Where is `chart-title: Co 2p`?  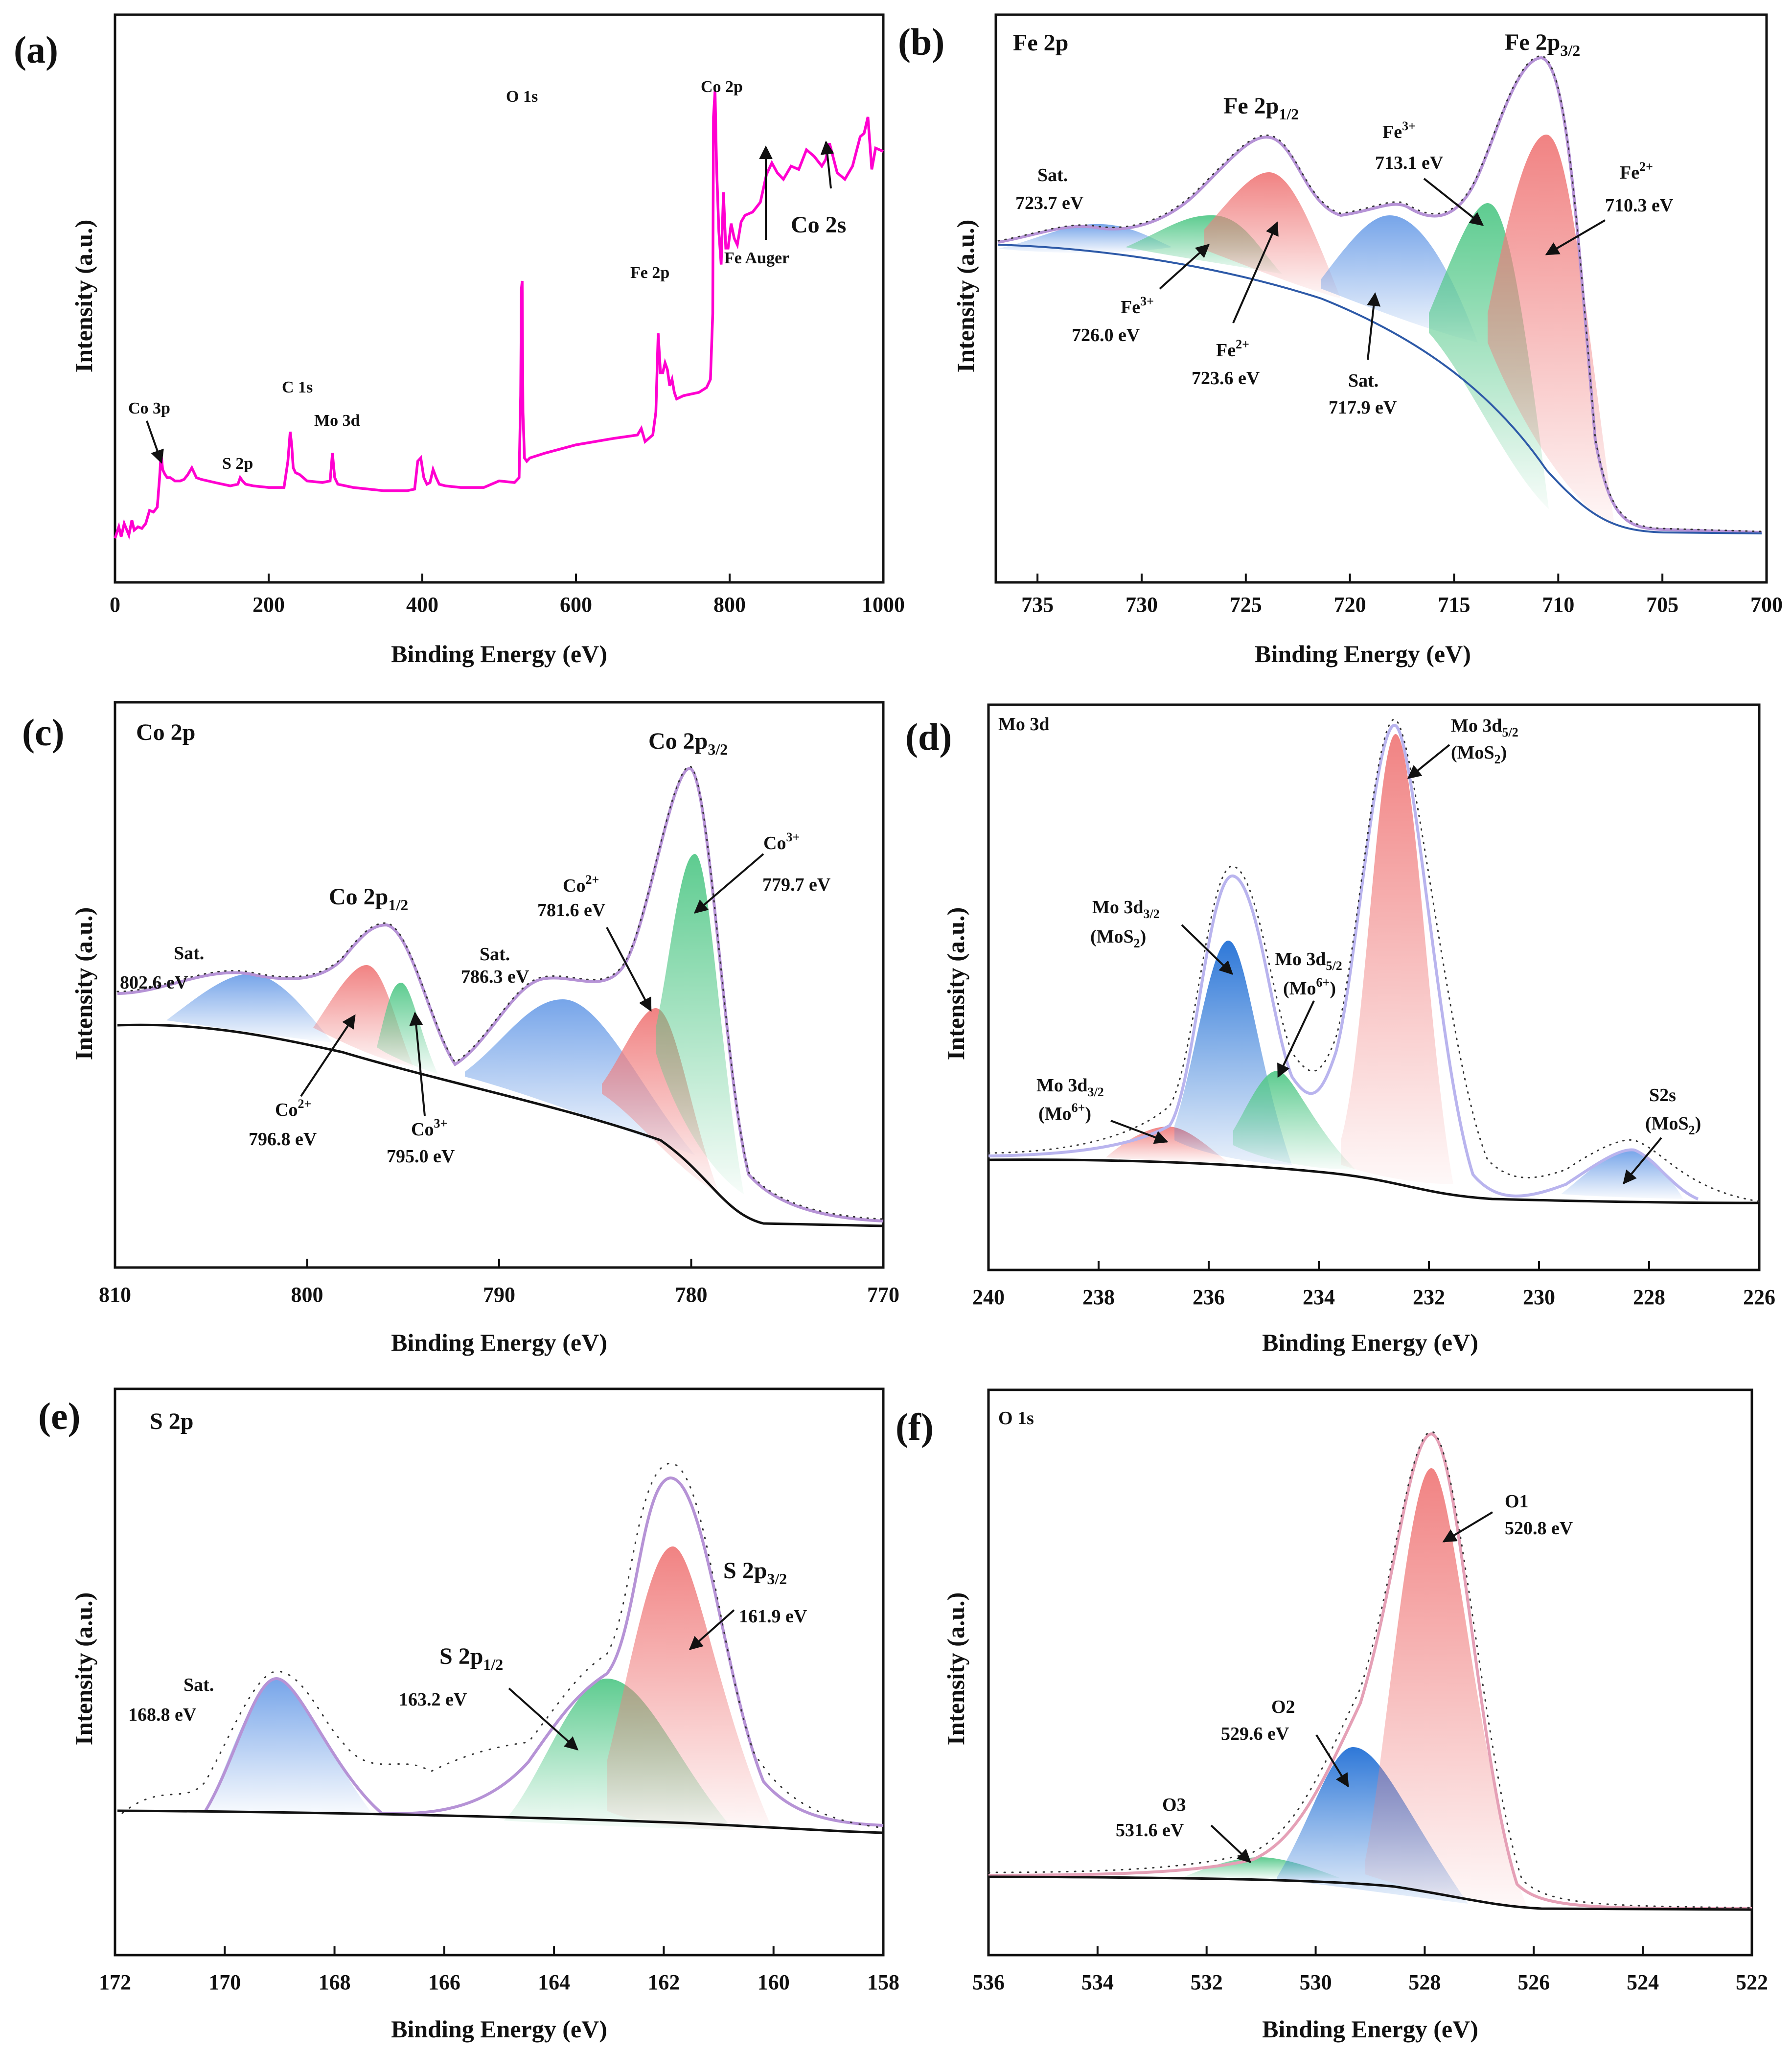 chart-title: Co 2p is located at coordinates (165, 732).